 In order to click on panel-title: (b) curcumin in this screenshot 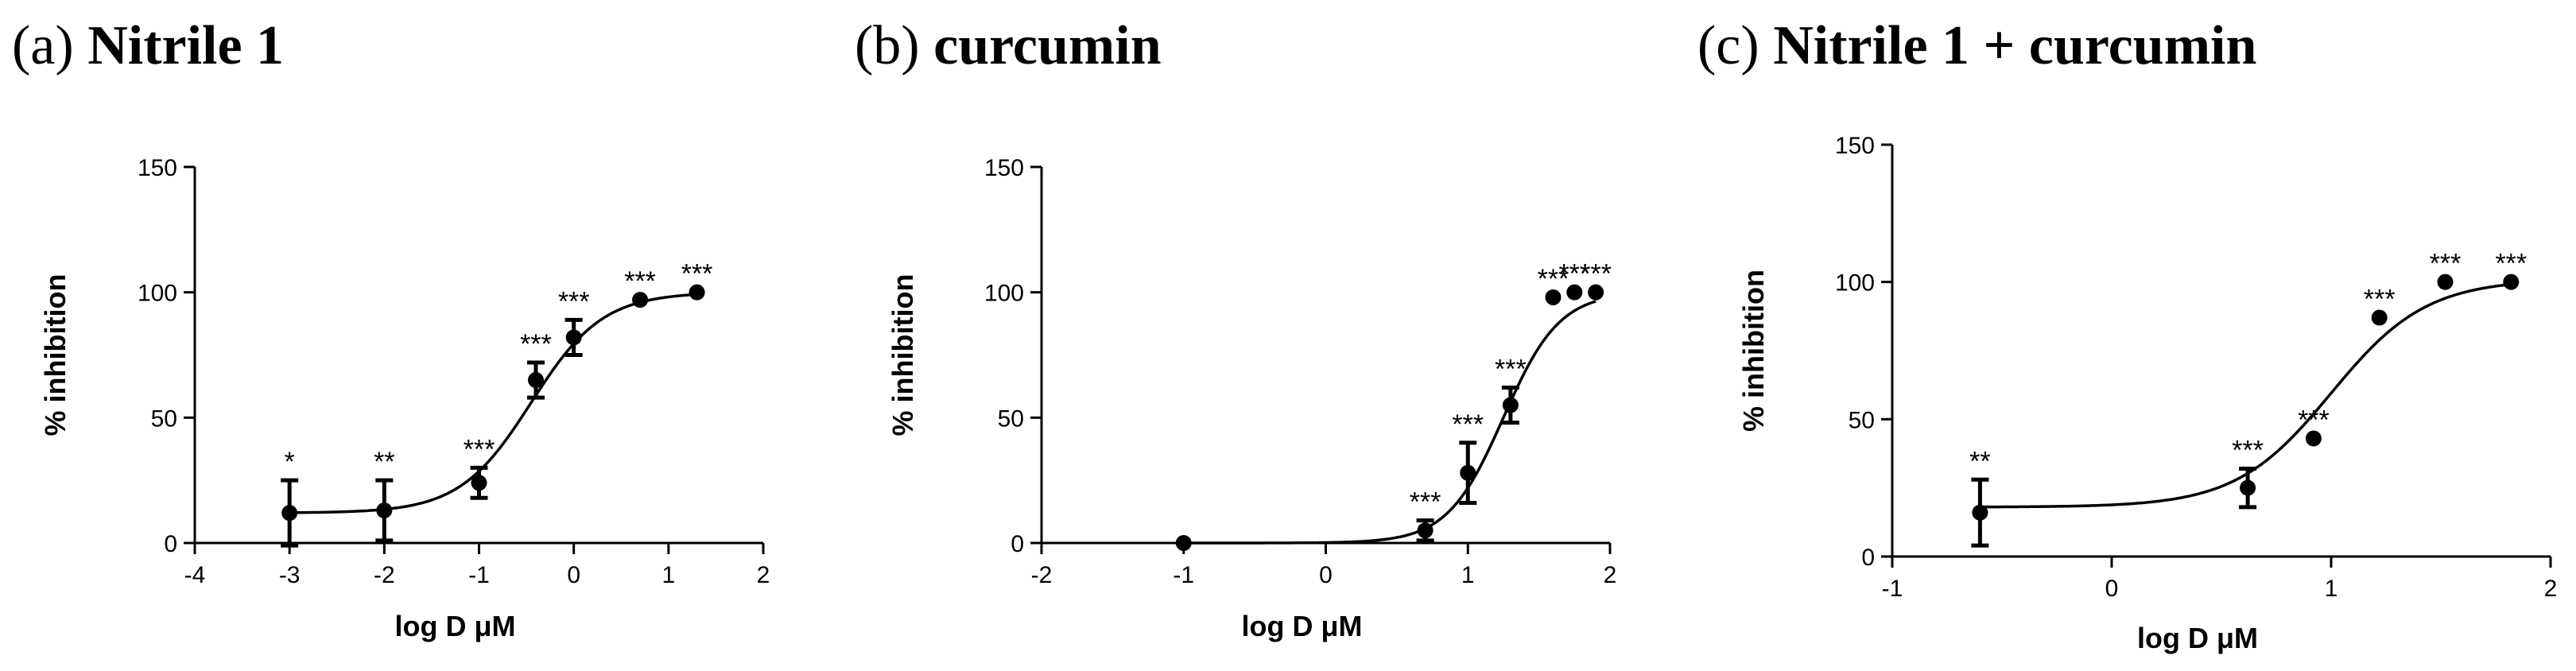, I will do `click(1008, 45)`.